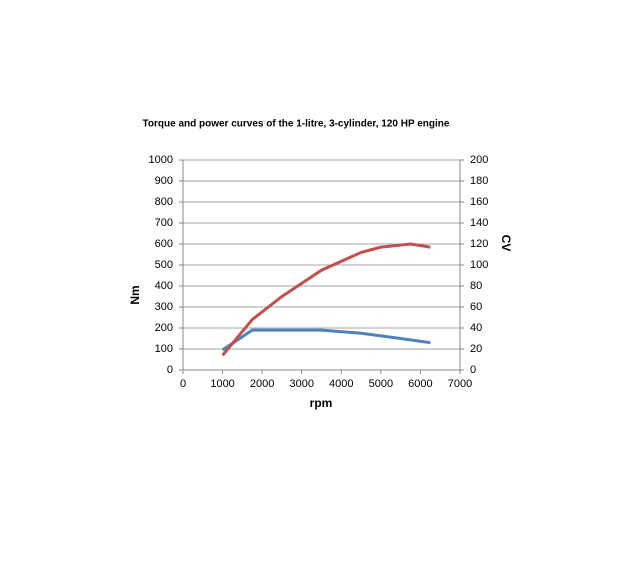 The height and width of the screenshot is (565, 640). Describe the element at coordinates (161, 160) in the screenshot. I see `y-tick-label: 1000` at that location.